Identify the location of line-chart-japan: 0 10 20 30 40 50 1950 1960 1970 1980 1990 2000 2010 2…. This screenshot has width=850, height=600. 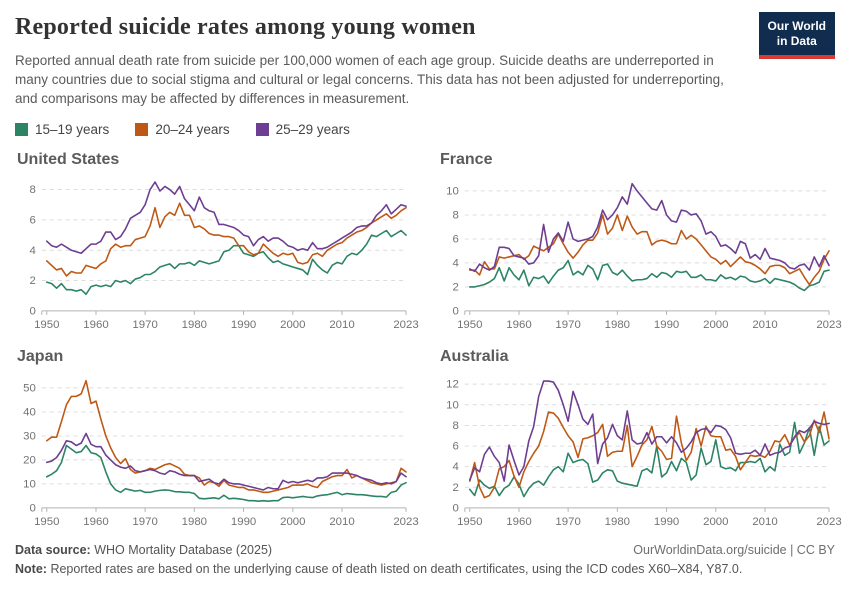
(217, 450).